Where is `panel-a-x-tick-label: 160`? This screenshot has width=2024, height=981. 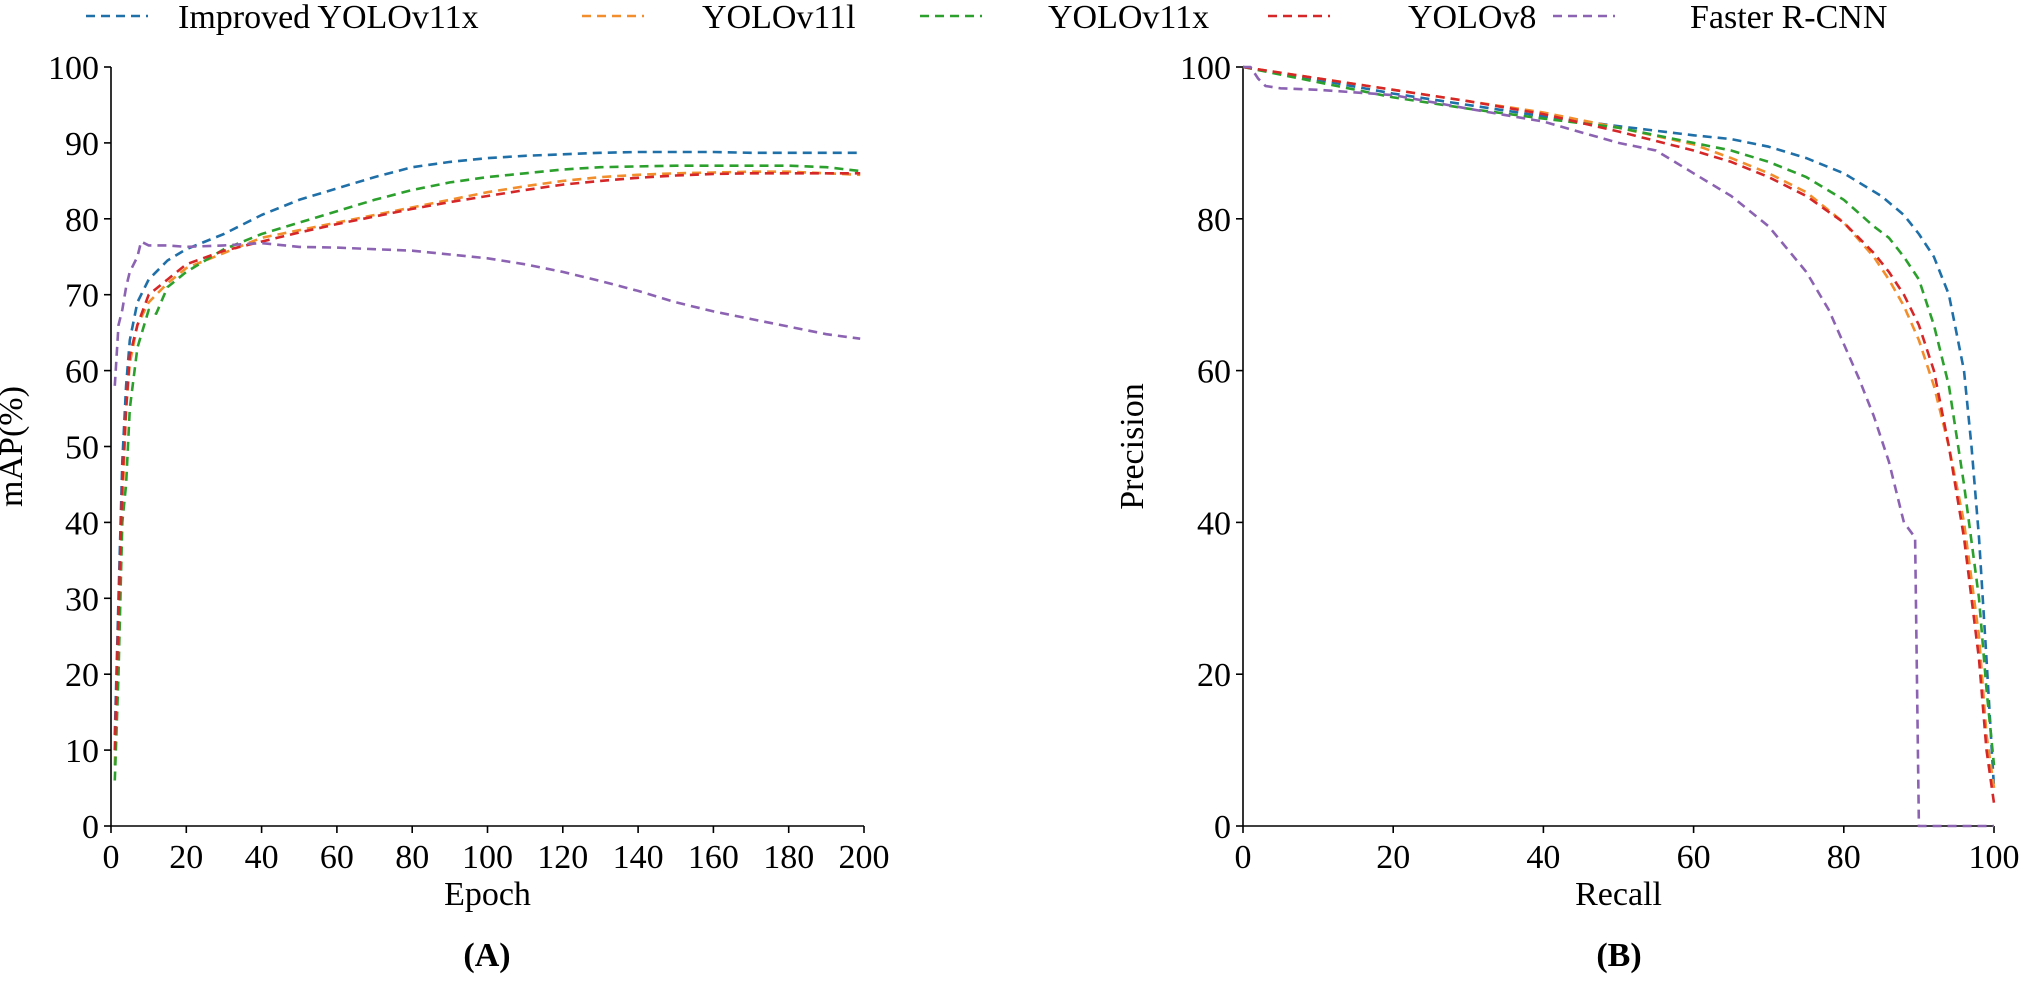
panel-a-x-tick-label: 160 is located at coordinates (713, 857).